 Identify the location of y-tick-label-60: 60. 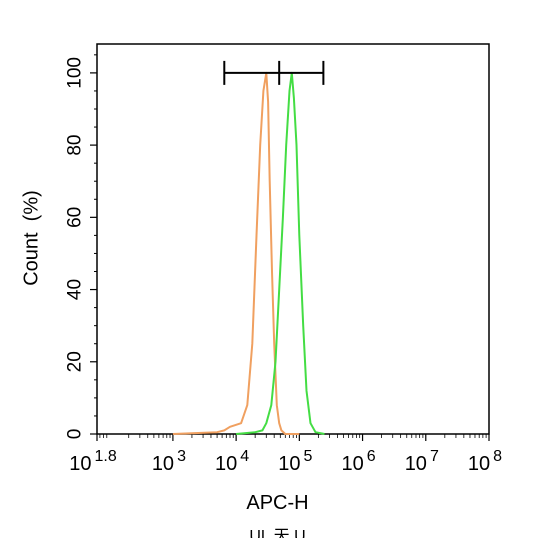
(75, 217).